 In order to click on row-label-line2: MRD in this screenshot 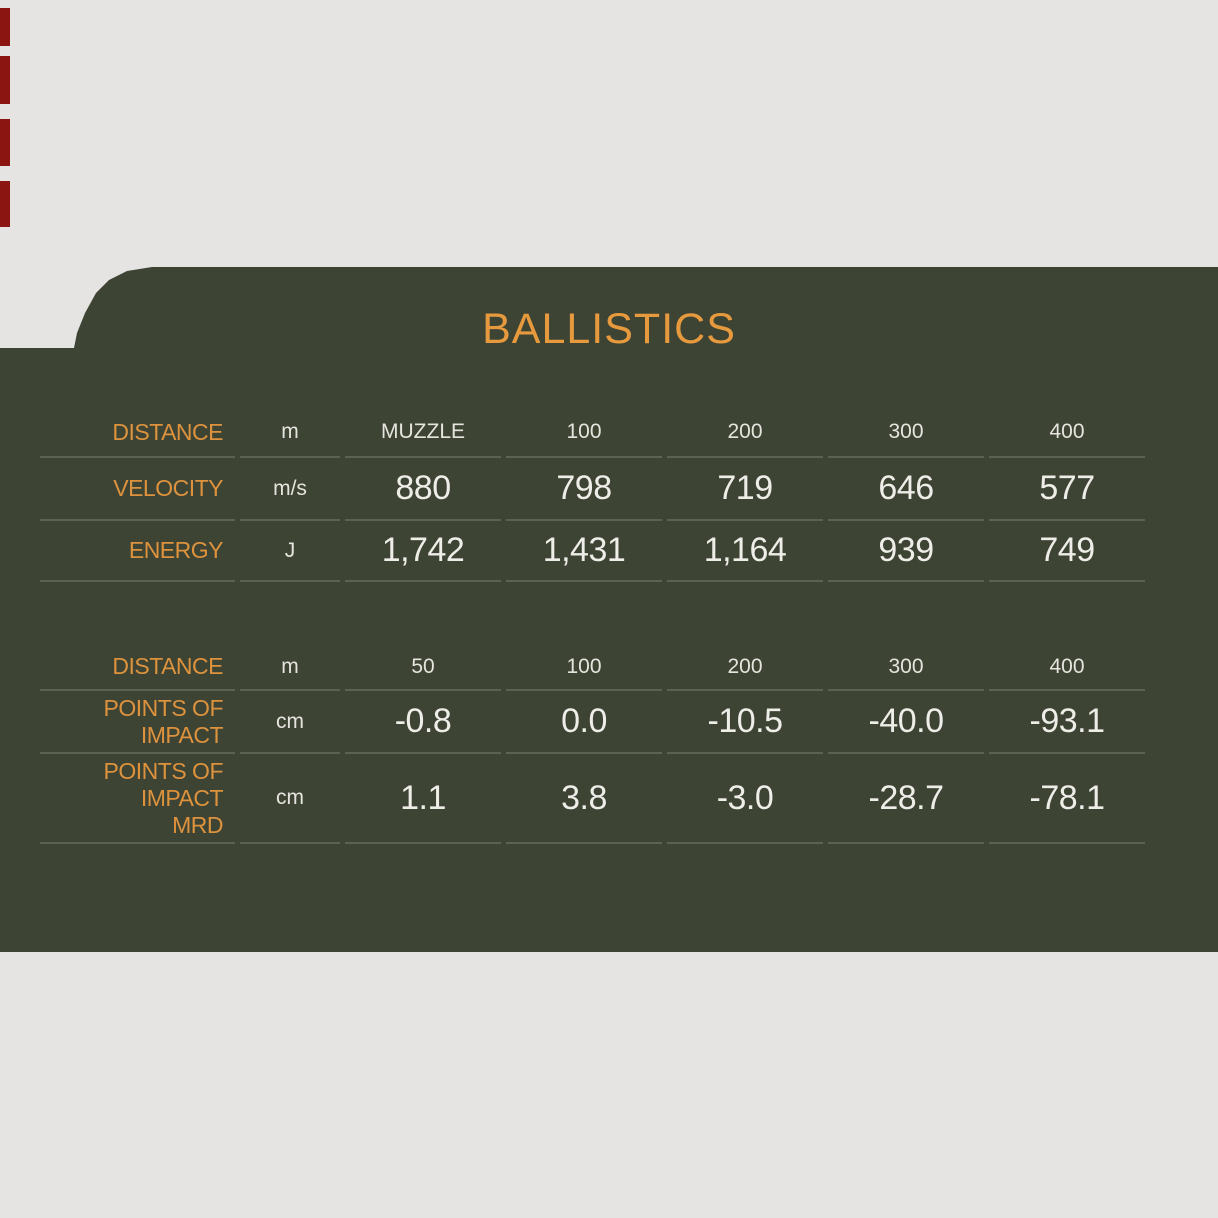, I will do `click(197, 824)`.